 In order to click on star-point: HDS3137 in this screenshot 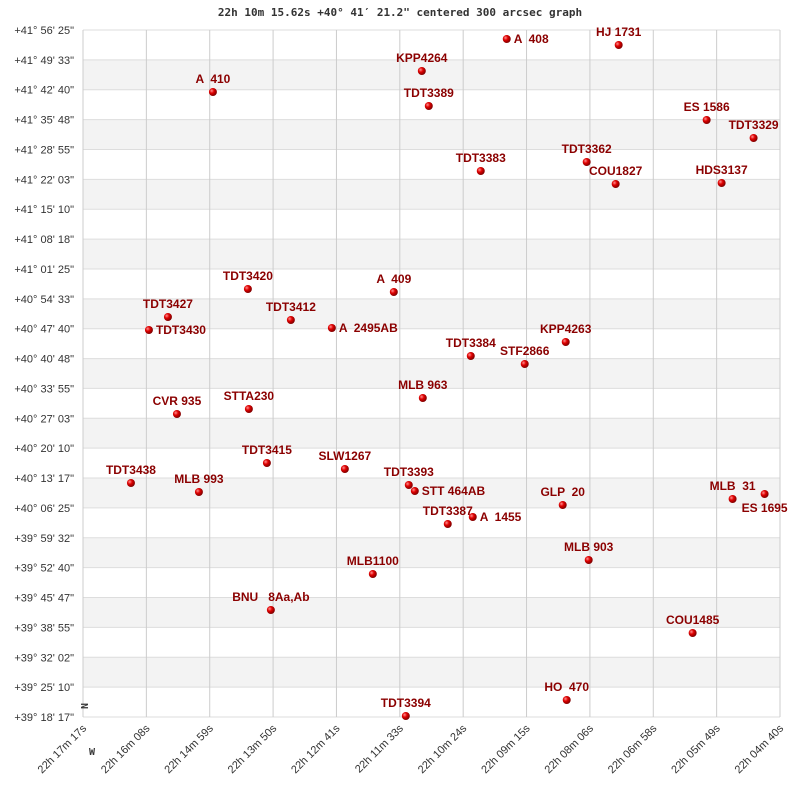, I will do `click(722, 175)`.